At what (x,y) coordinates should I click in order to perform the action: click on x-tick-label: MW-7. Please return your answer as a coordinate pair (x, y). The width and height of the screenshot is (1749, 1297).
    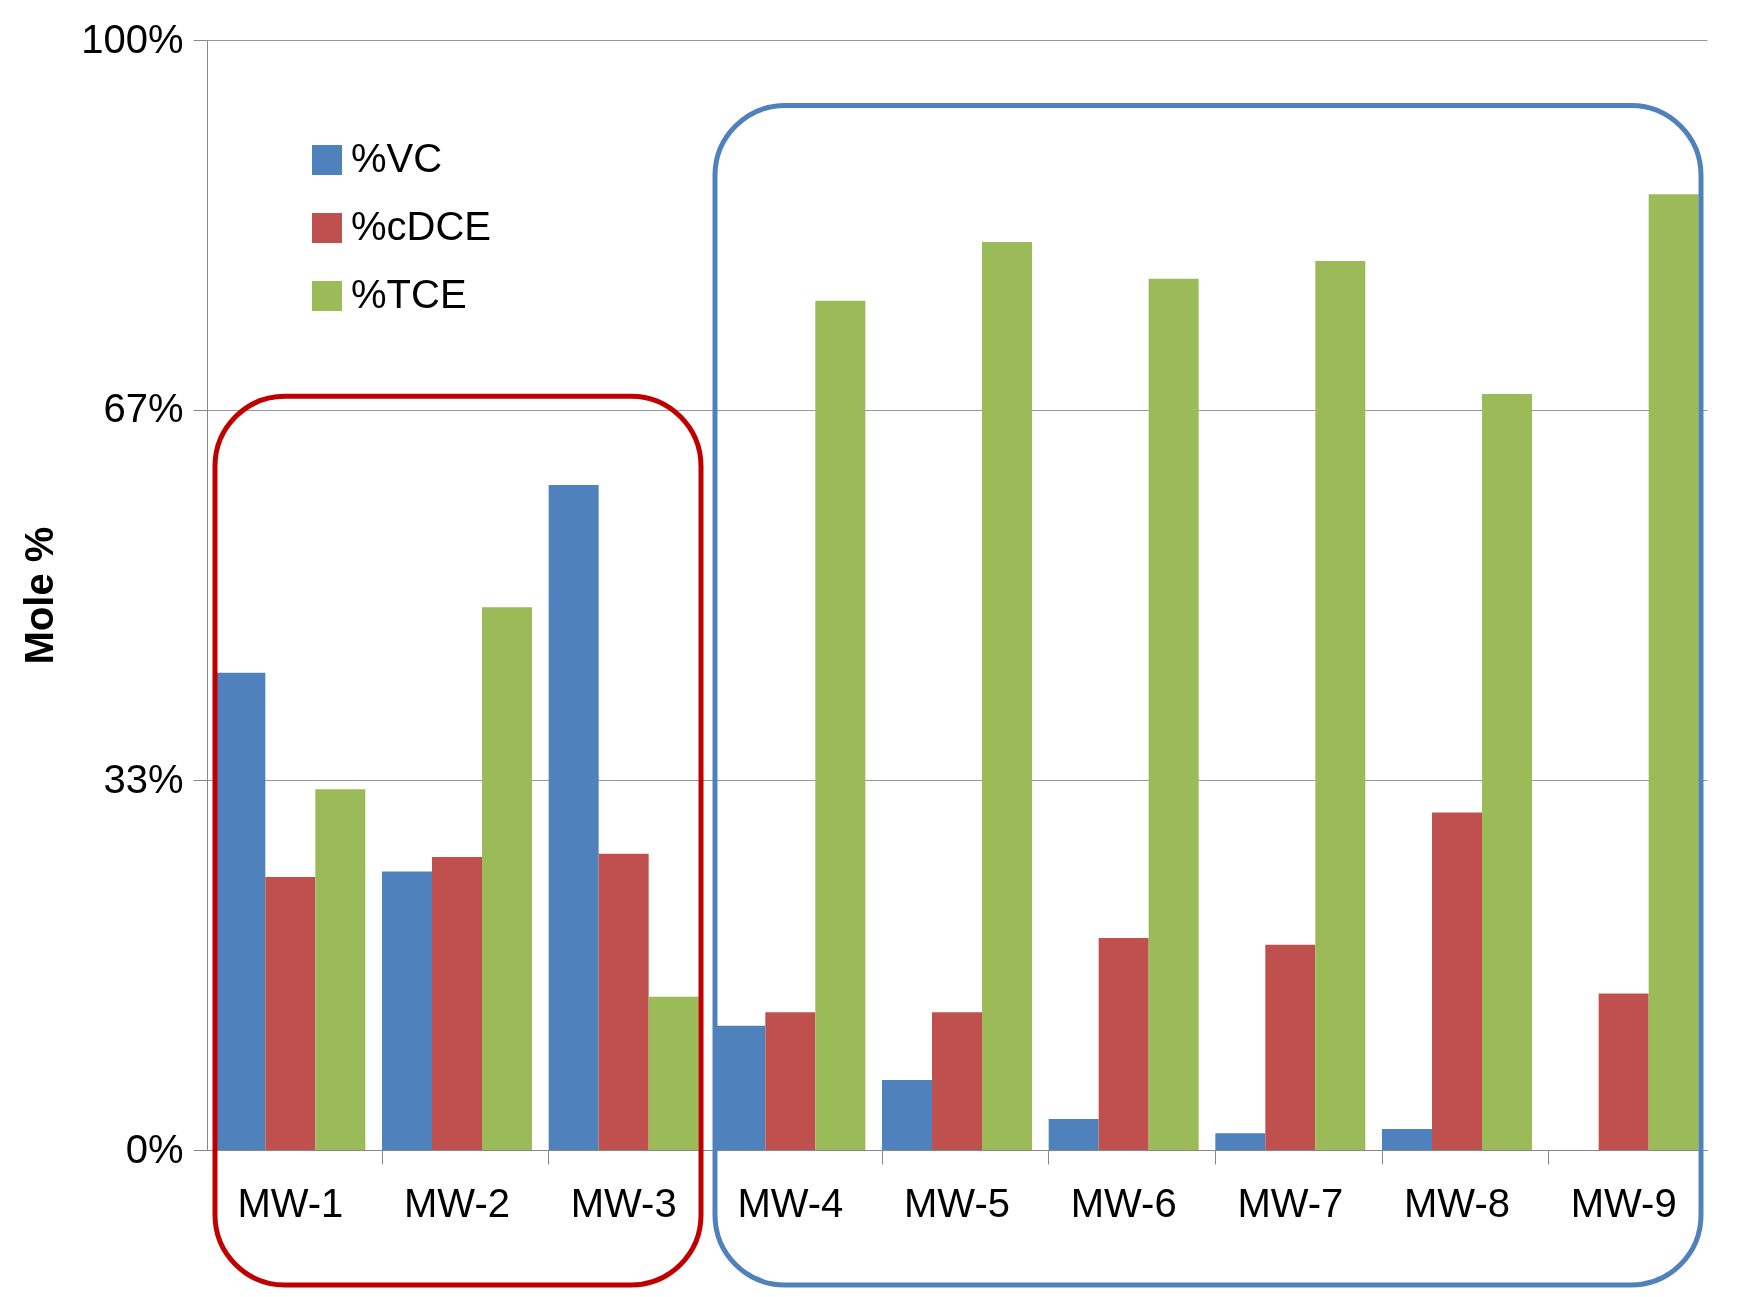
    Looking at the image, I should click on (1290, 1202).